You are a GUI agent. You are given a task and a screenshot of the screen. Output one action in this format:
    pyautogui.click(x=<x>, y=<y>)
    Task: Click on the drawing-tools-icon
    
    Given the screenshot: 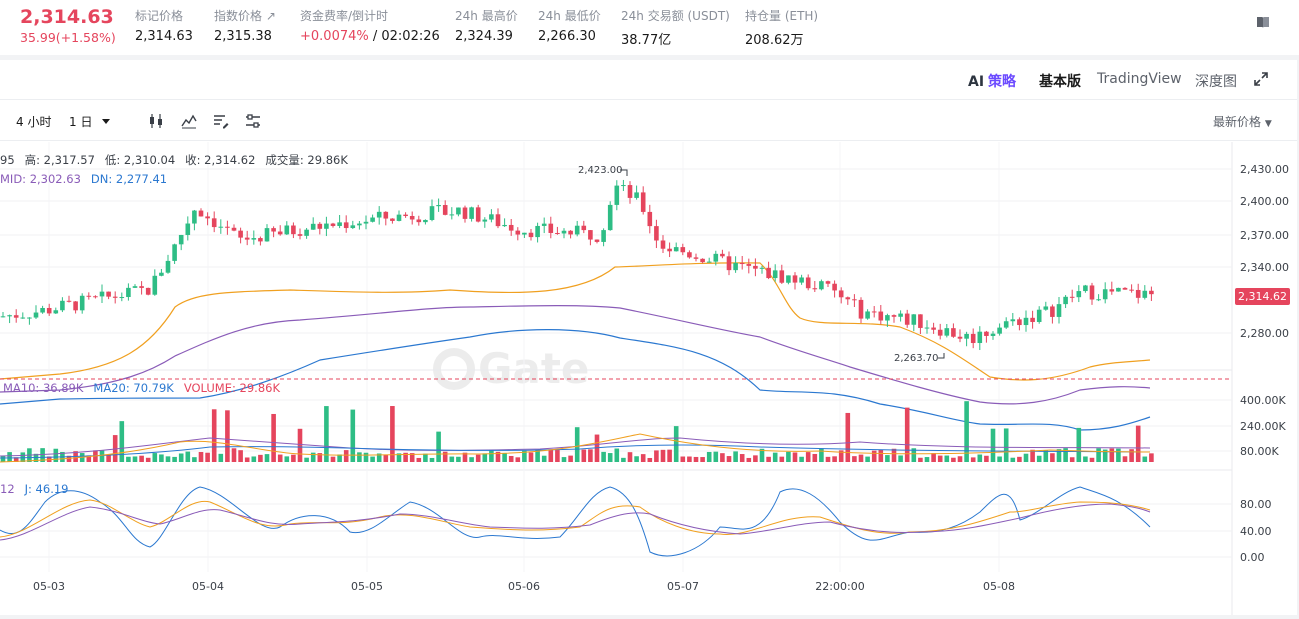 What is the action you would take?
    pyautogui.click(x=221, y=121)
    